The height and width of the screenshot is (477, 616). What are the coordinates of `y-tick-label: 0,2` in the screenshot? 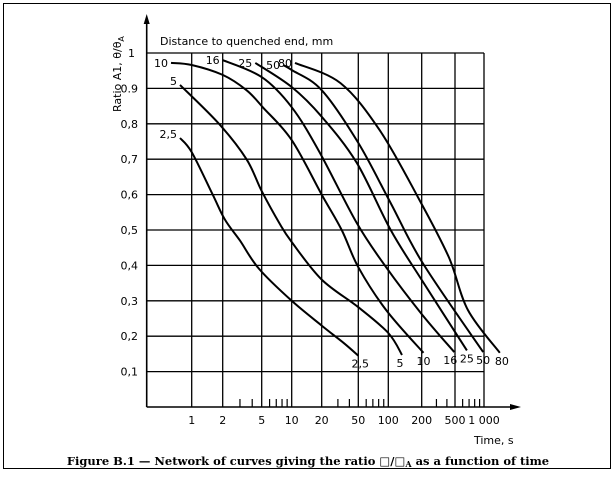 It's located at (130, 336).